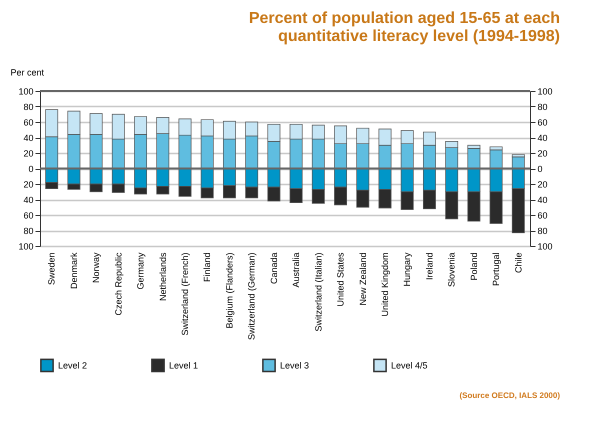 The height and width of the screenshot is (444, 592). What do you see at coordinates (27, 73) in the screenshot?
I see `y-axis-title: Per cent` at bounding box center [27, 73].